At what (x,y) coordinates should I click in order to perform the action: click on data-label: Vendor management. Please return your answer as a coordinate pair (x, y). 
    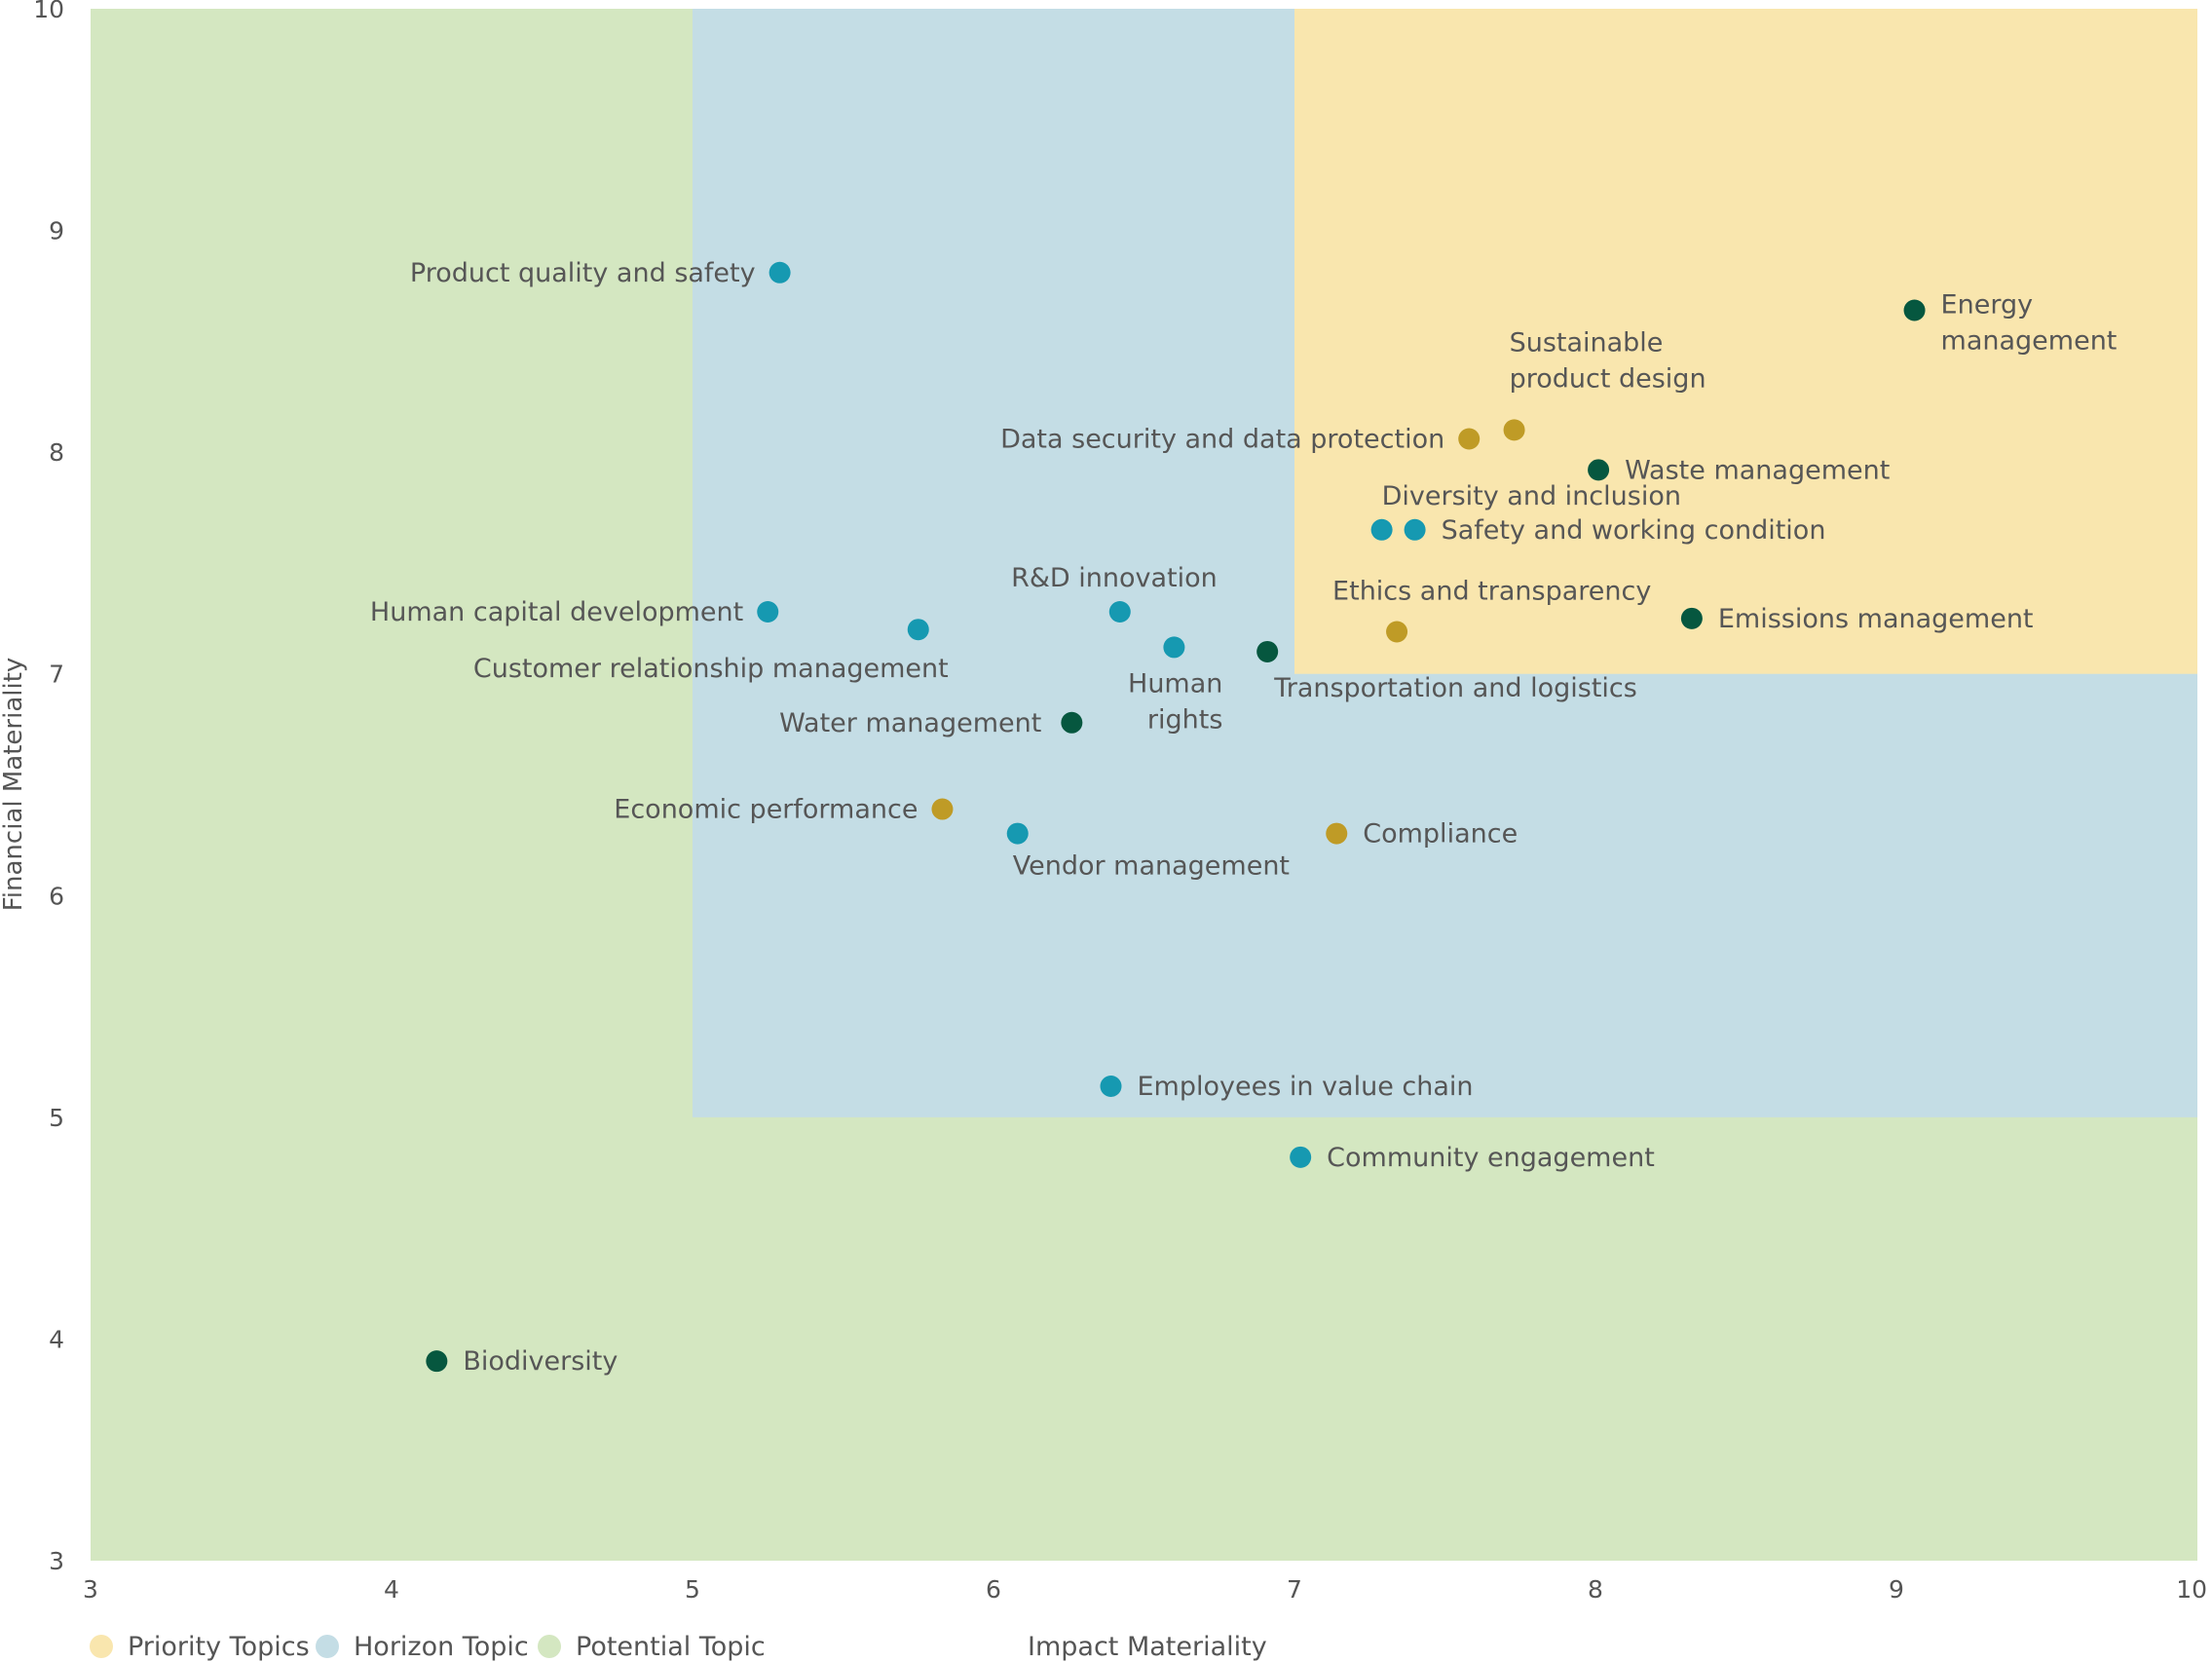
    Looking at the image, I should click on (1151, 866).